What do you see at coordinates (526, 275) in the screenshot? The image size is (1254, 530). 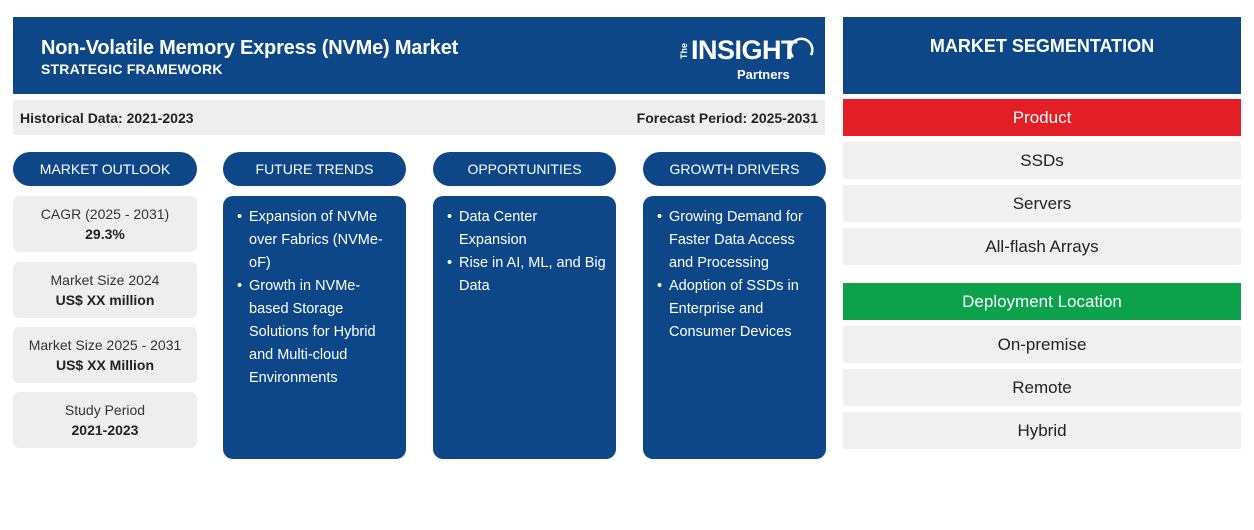 I see `list-item: Rise in AI, ML, and Big Data` at bounding box center [526, 275].